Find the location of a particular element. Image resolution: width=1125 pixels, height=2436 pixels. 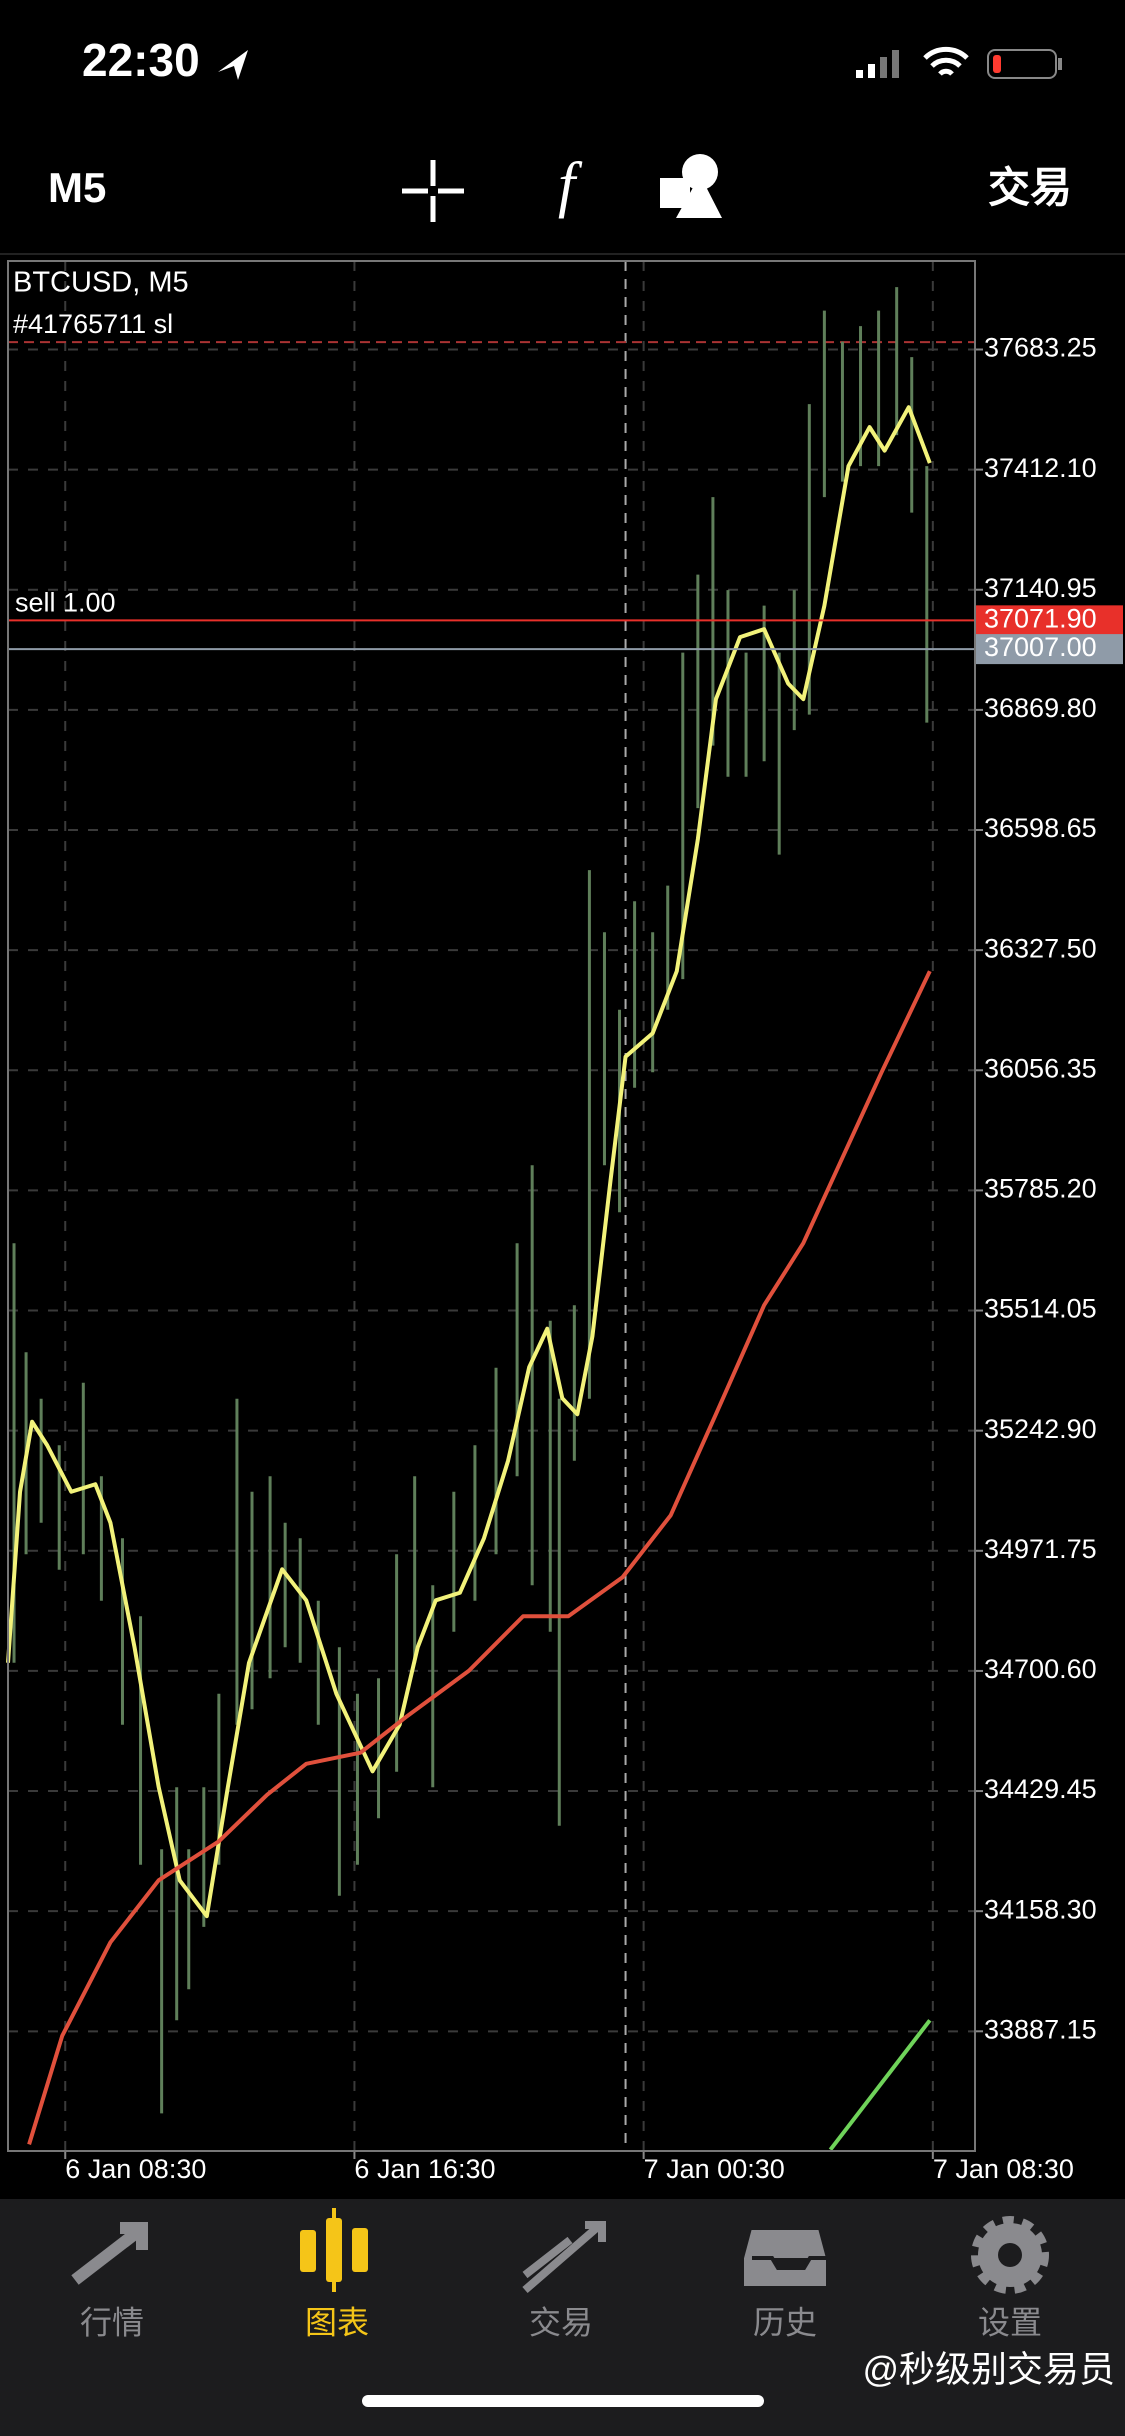

x-tick-label: 6 Jan 16:30 is located at coordinates (424, 2169).